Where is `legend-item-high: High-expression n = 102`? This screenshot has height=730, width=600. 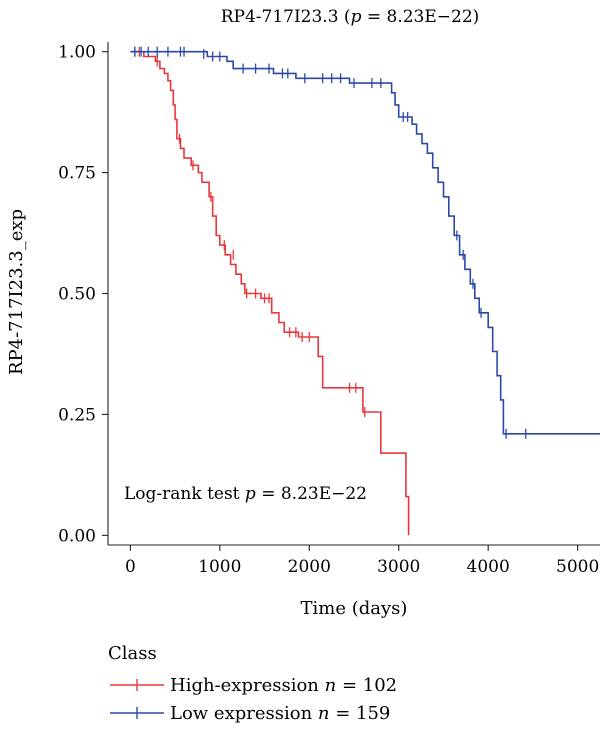
legend-item-high: High-expression n = 102 is located at coordinates (253, 685).